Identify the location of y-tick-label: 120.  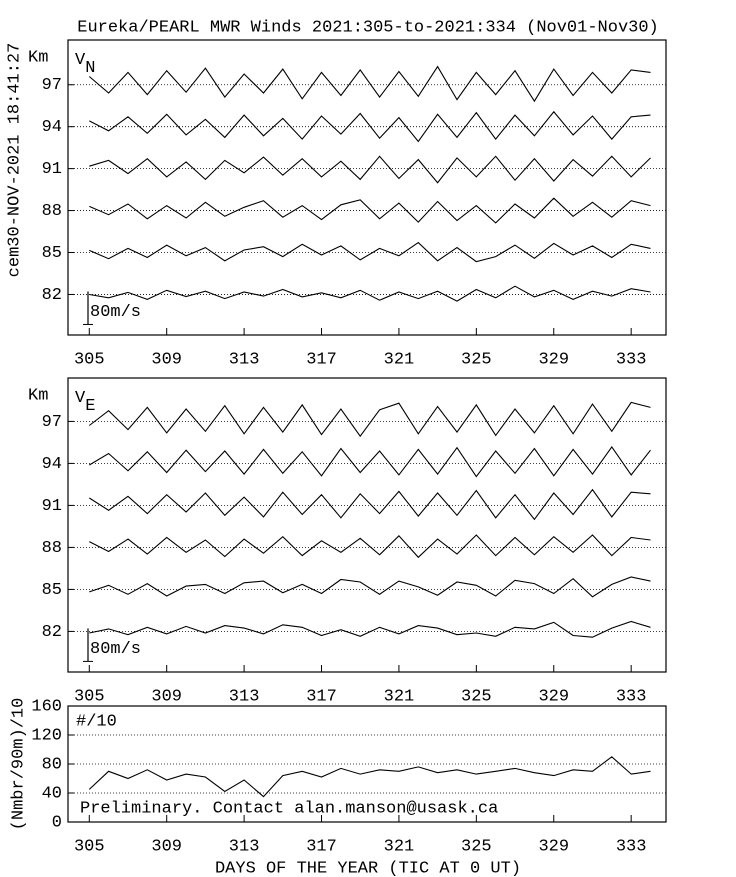
(46, 735).